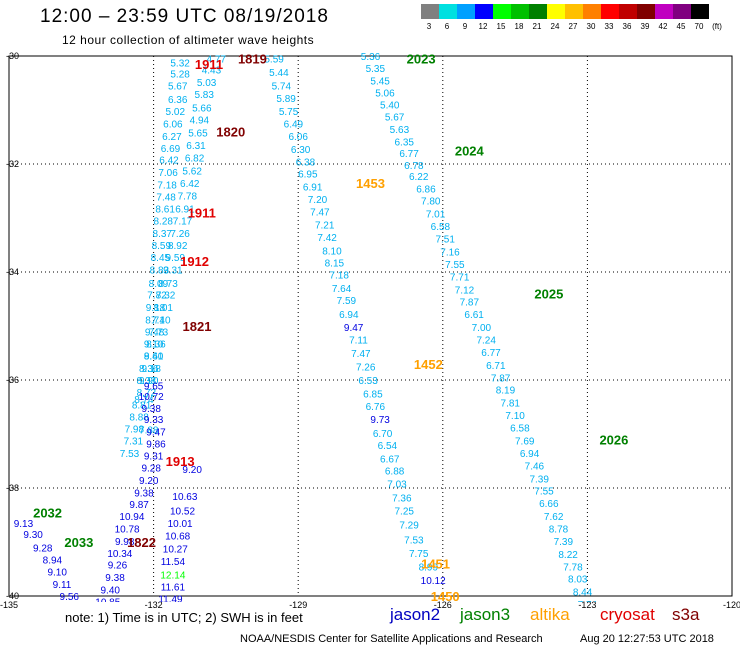 The width and height of the screenshot is (740, 650). Describe the element at coordinates (130, 454) in the screenshot. I see `wave-height-value: 7.53` at that location.